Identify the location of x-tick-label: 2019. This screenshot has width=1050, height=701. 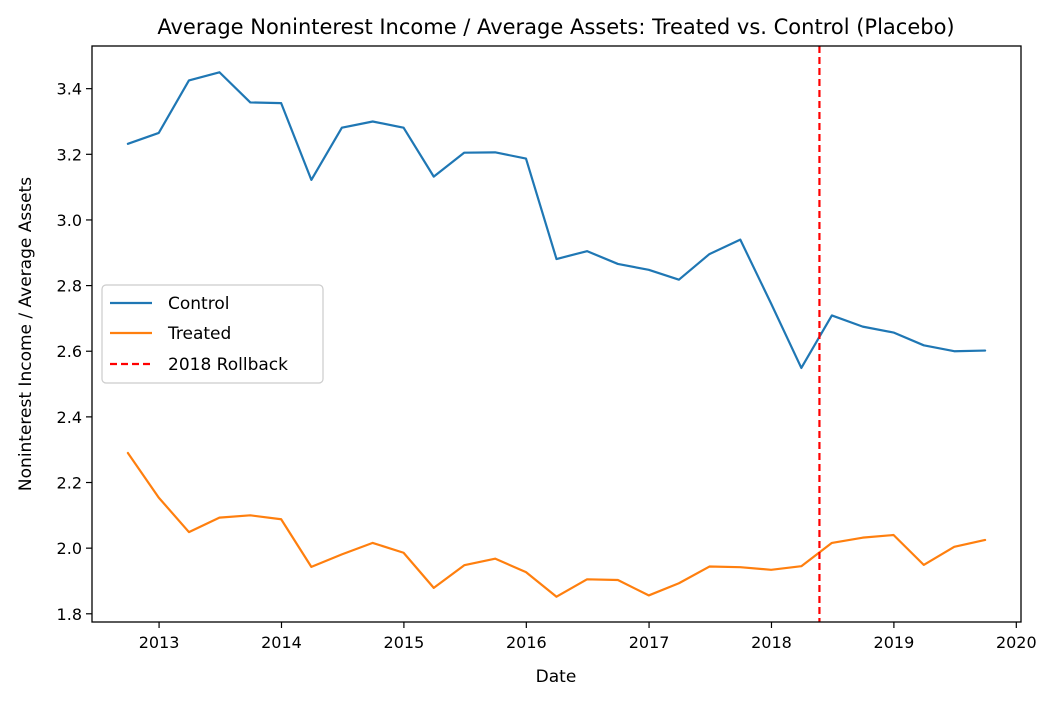
(894, 642).